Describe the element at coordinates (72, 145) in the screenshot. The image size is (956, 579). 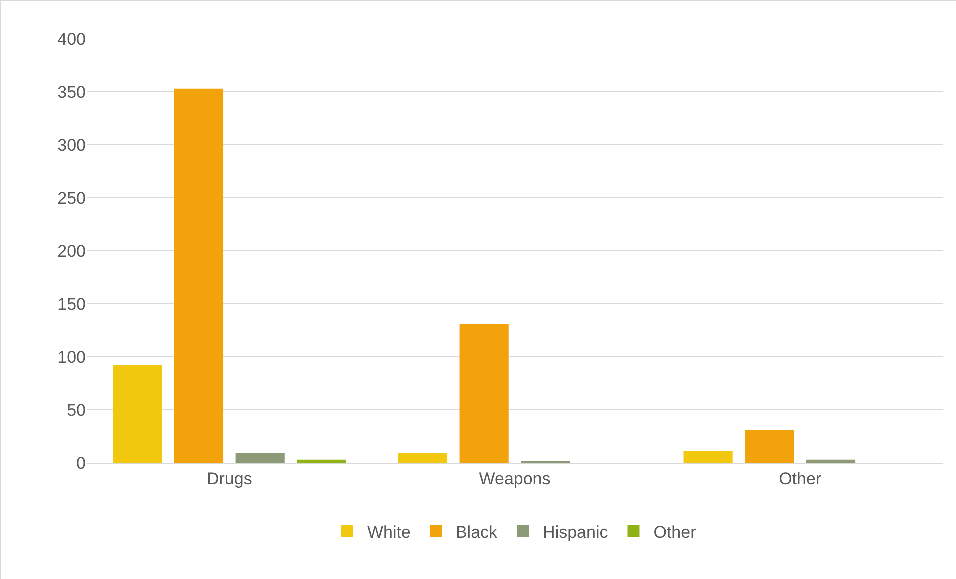
I see `y-tick-label: 300` at that location.